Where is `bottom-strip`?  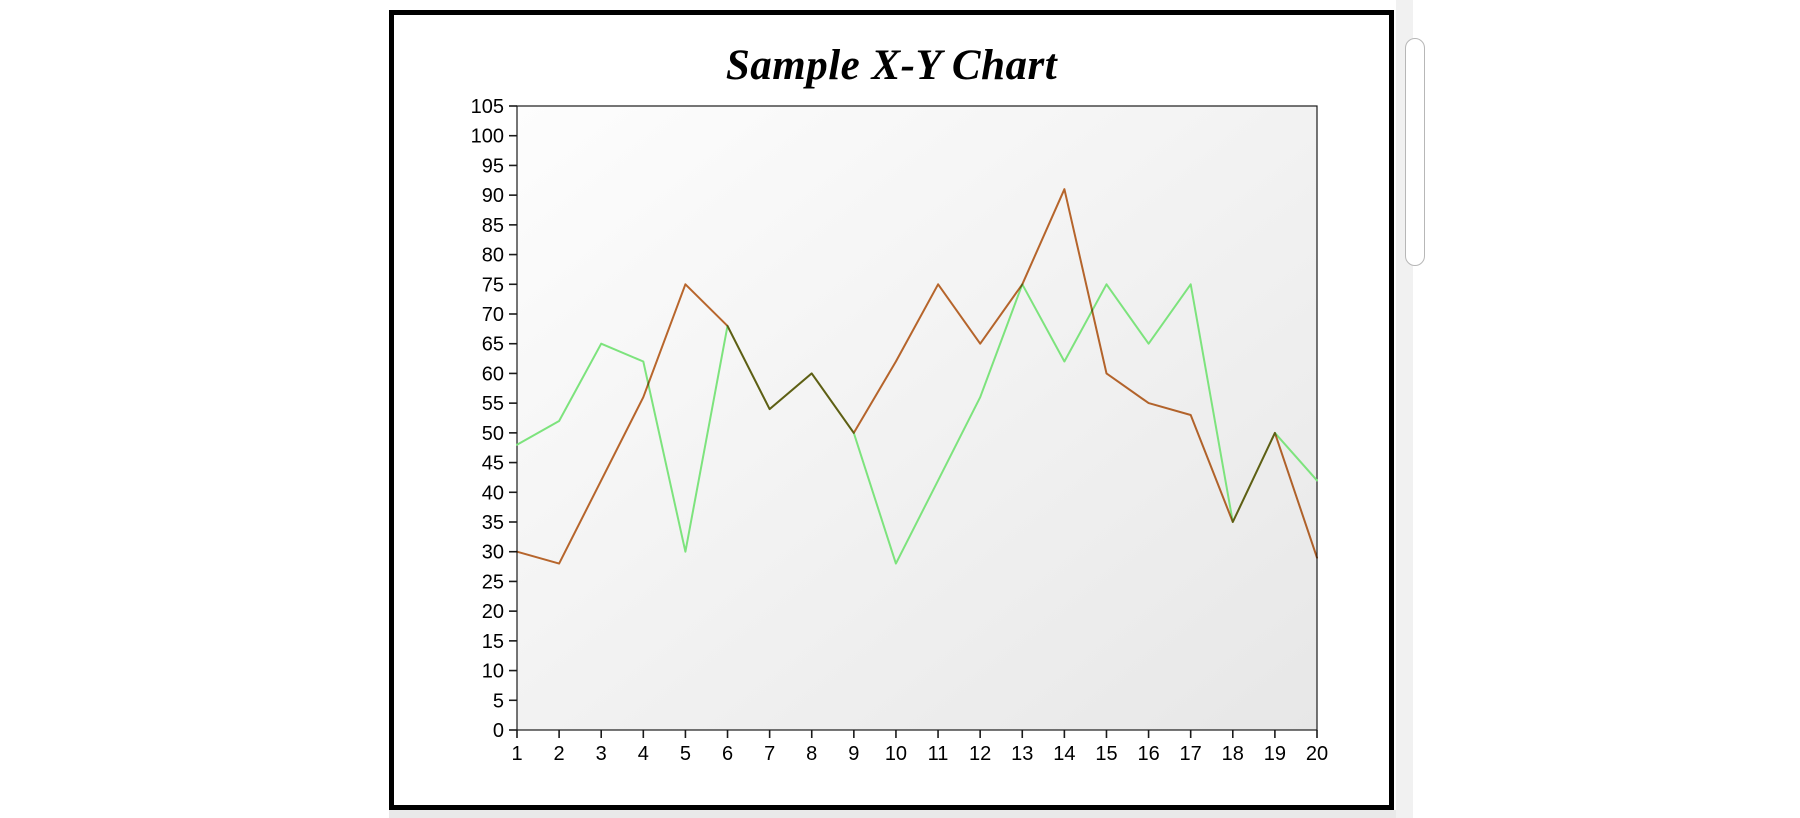 bottom-strip is located at coordinates (892, 814).